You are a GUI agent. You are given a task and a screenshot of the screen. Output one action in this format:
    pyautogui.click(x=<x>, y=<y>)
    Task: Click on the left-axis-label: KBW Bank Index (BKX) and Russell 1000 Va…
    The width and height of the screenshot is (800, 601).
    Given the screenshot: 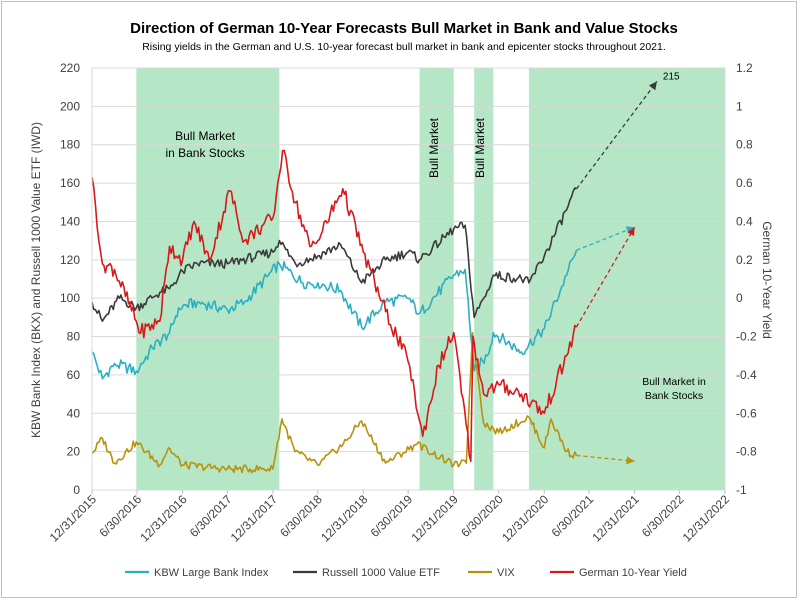 What is the action you would take?
    pyautogui.click(x=36, y=280)
    